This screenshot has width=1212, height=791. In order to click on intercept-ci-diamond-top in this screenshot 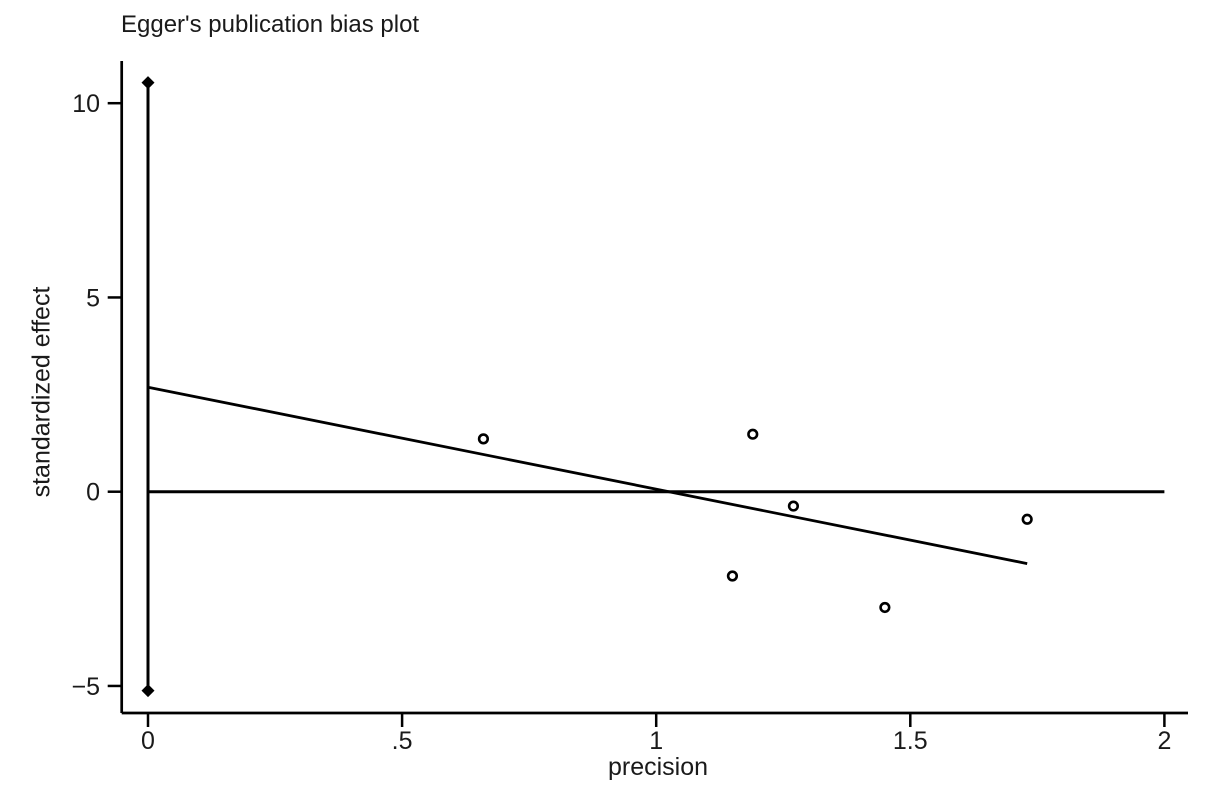, I will do `click(148, 83)`.